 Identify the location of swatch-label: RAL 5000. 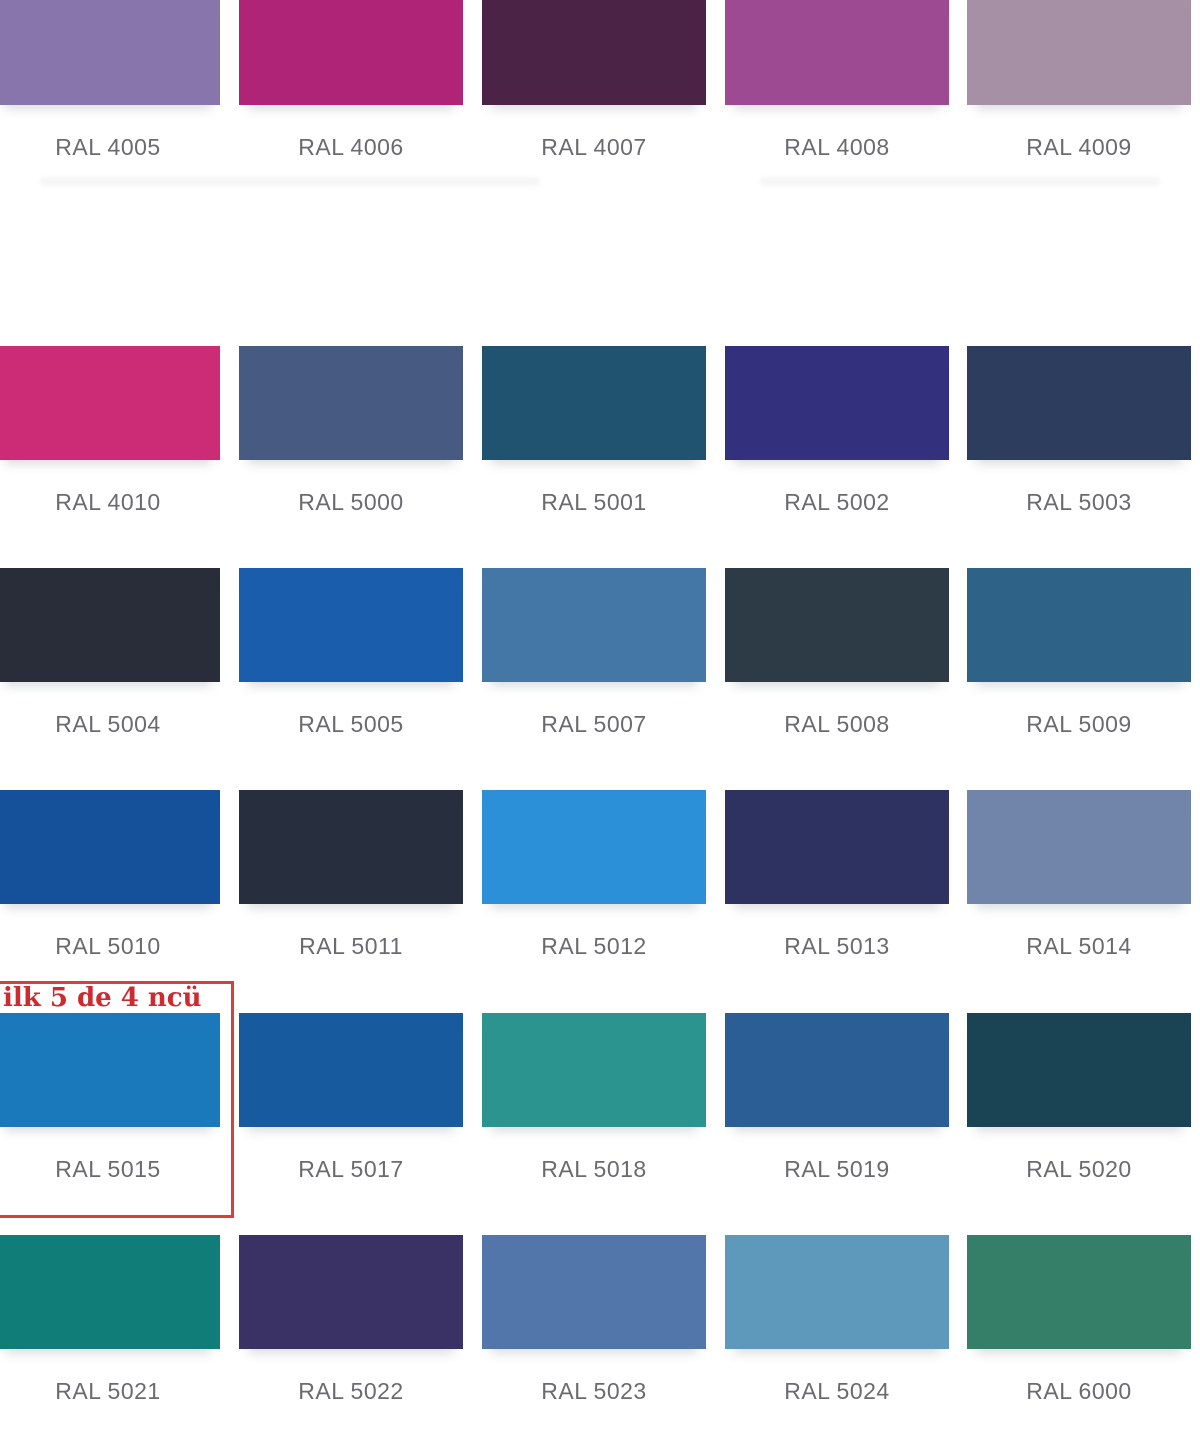
(351, 502).